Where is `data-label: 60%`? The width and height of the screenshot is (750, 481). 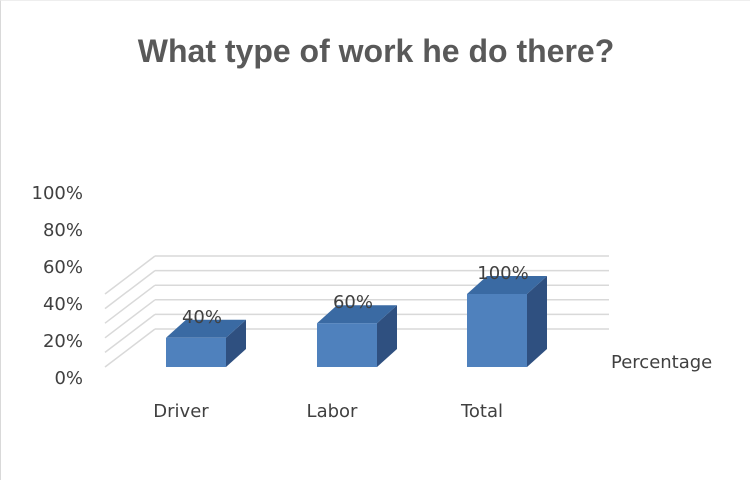 data-label: 60% is located at coordinates (353, 302).